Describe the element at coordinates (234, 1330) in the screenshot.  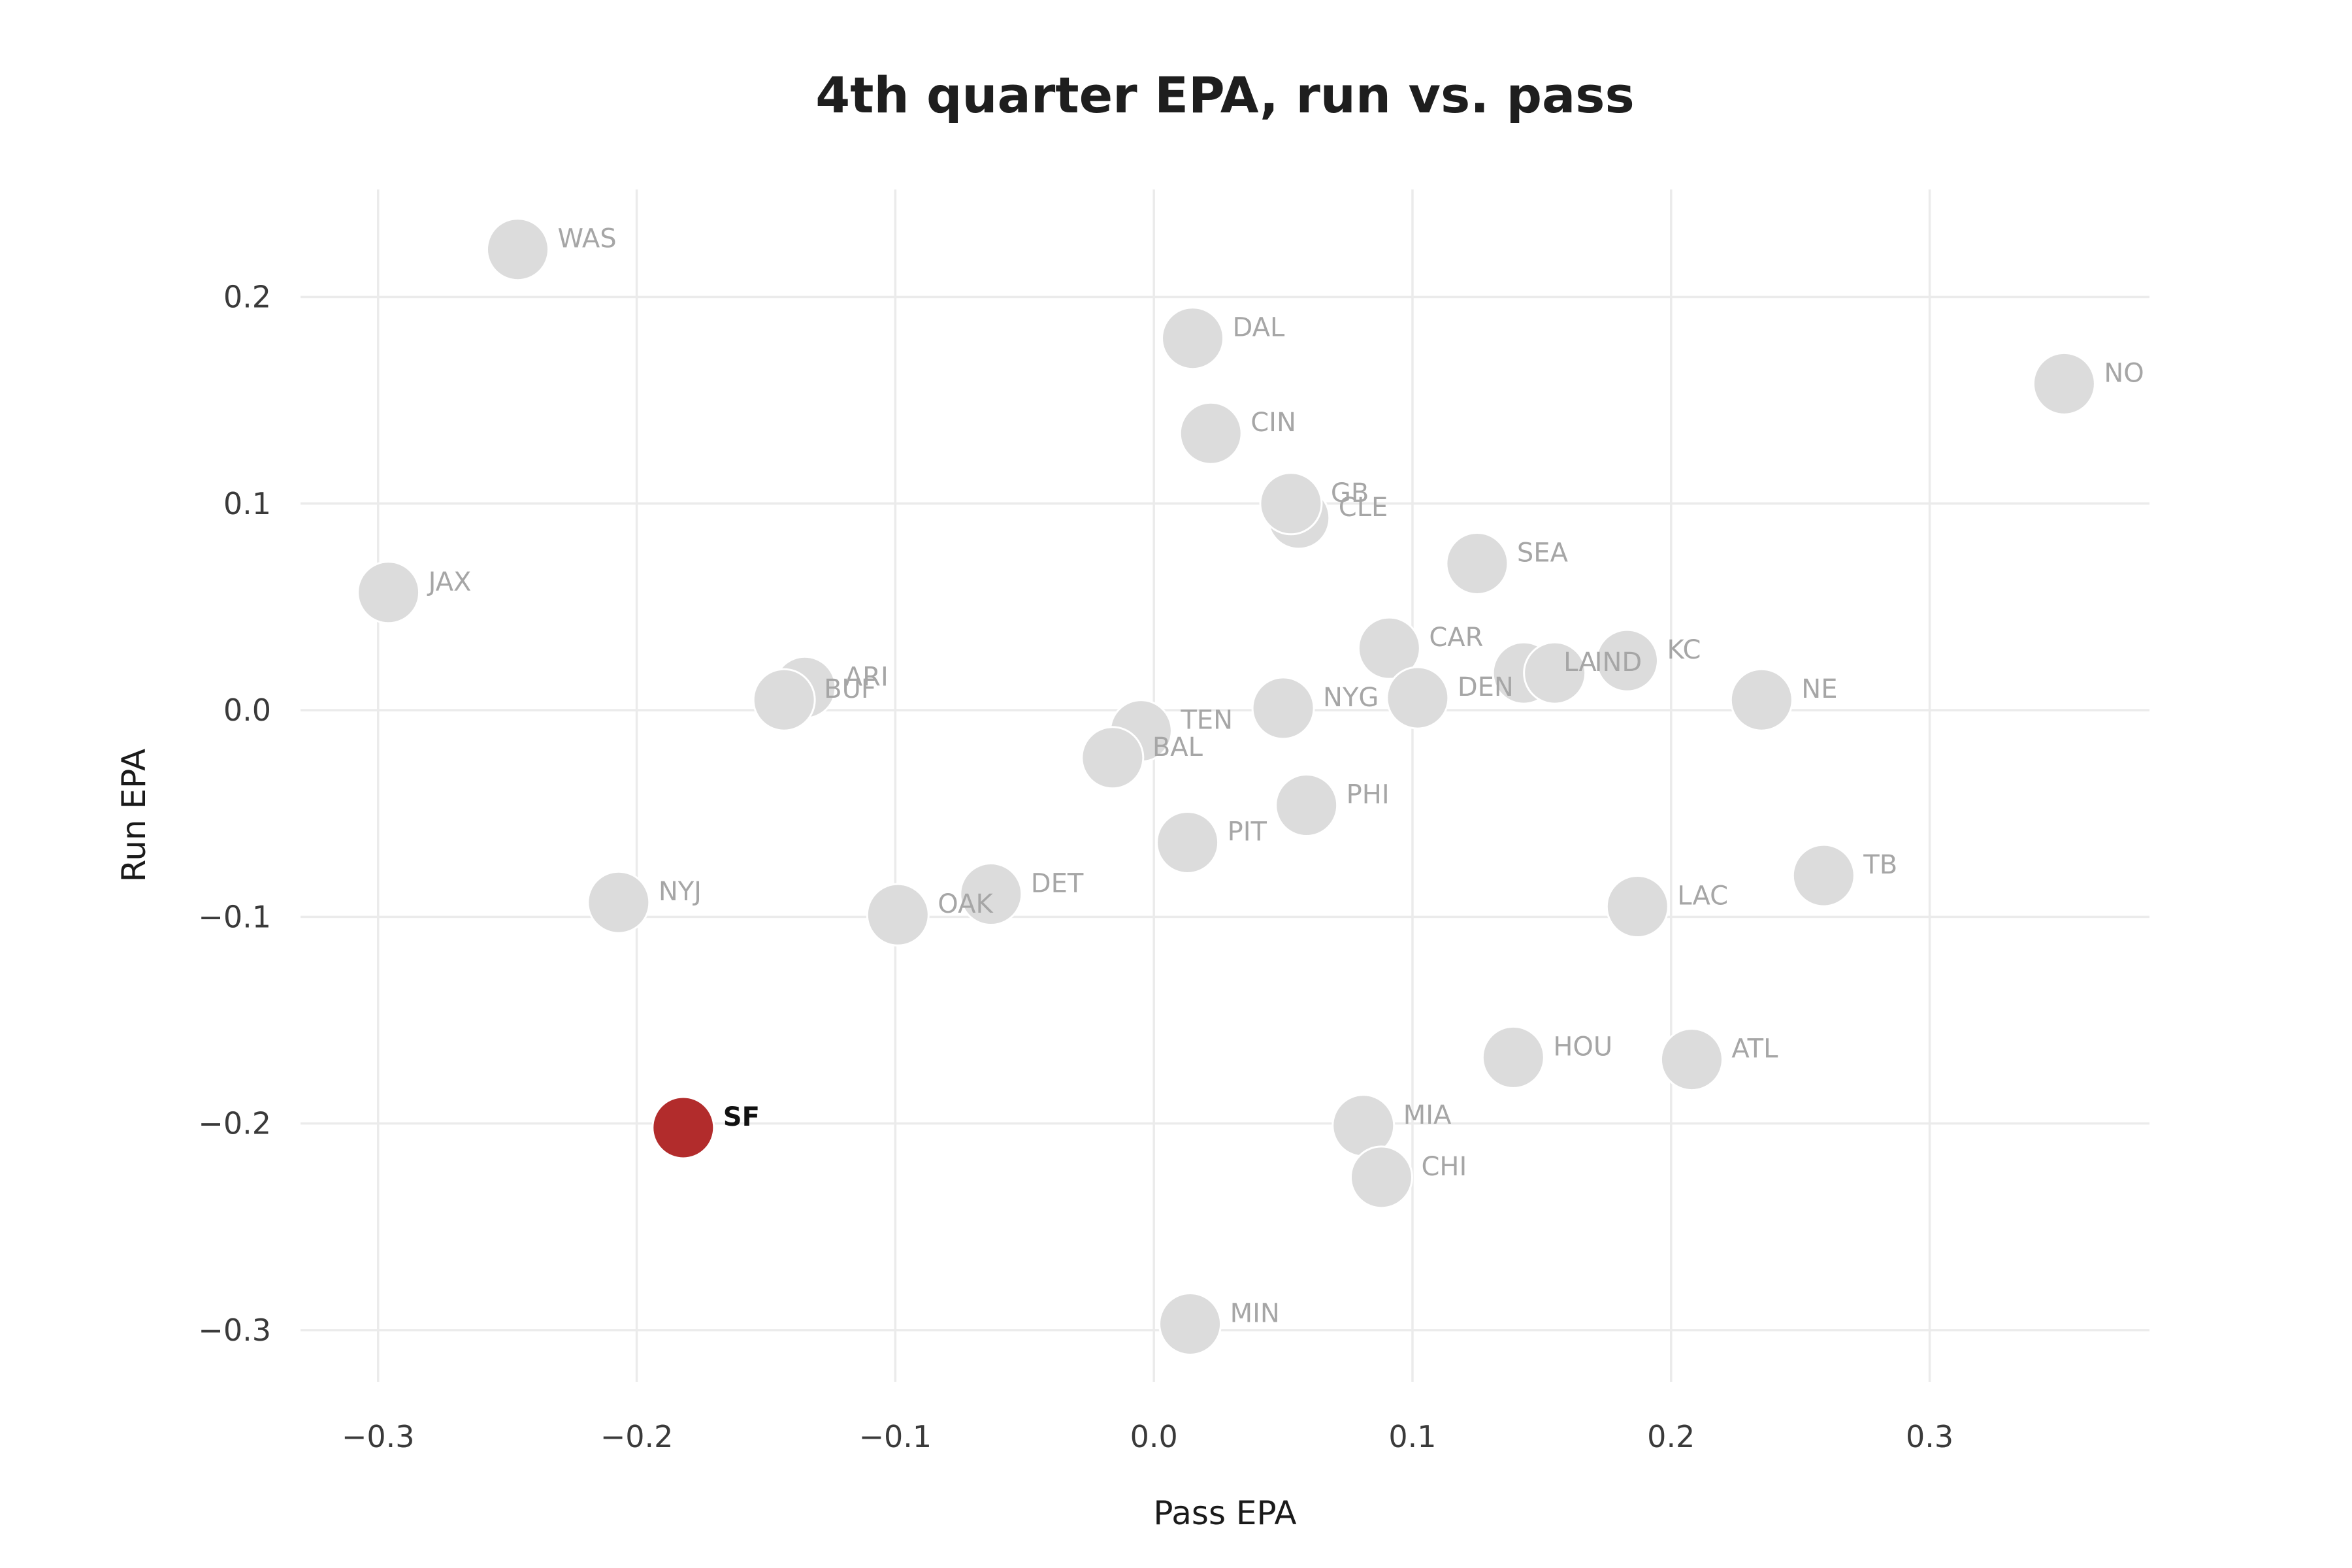
I see `y-tick-label: −0.3` at that location.